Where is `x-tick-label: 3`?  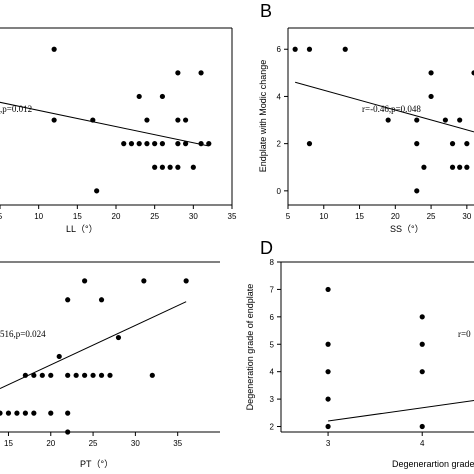 x-tick-label: 3 is located at coordinates (328, 443).